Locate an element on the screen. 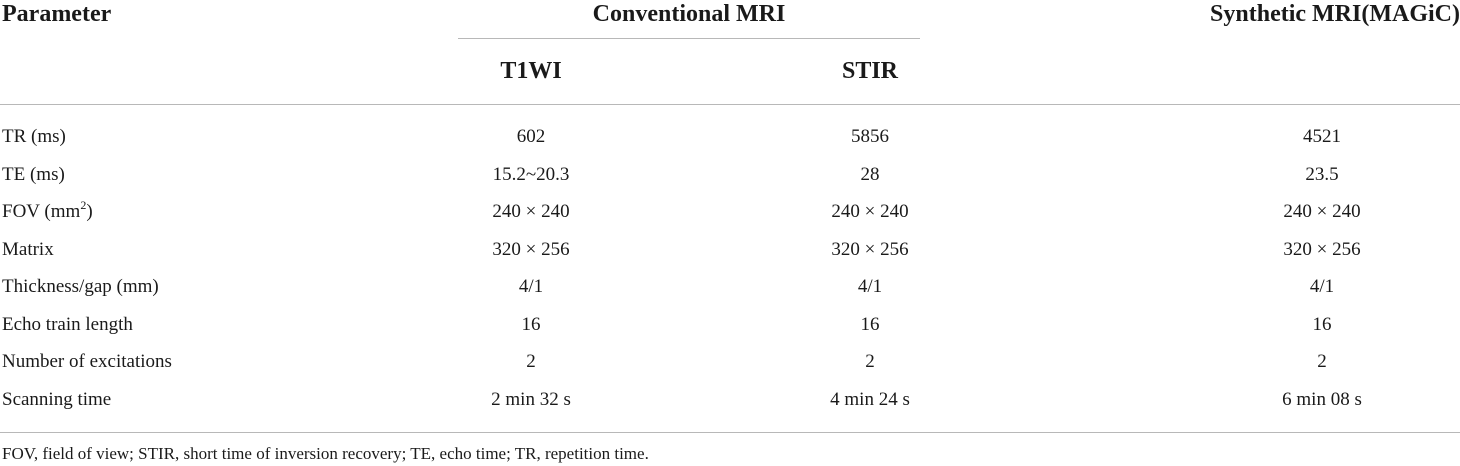  table-row: Matrix 320 × 256 320 × 256 320 × 256 is located at coordinates (730, 250).